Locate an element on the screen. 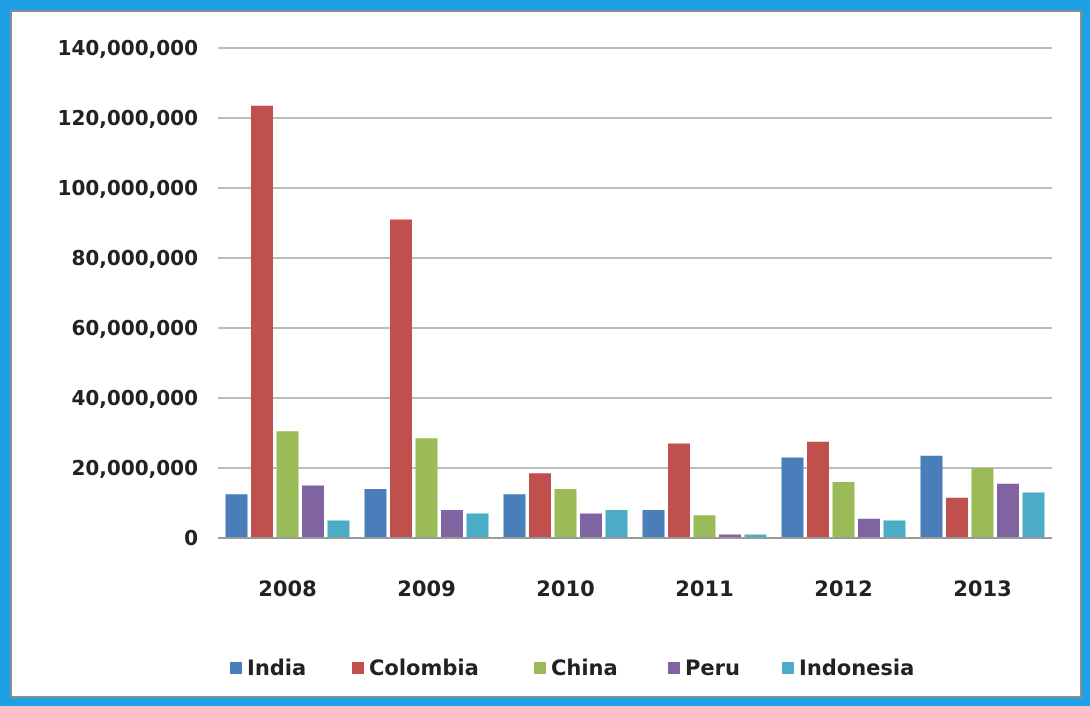 This screenshot has height=706, width=1090. bar-china-2010 is located at coordinates (566, 513).